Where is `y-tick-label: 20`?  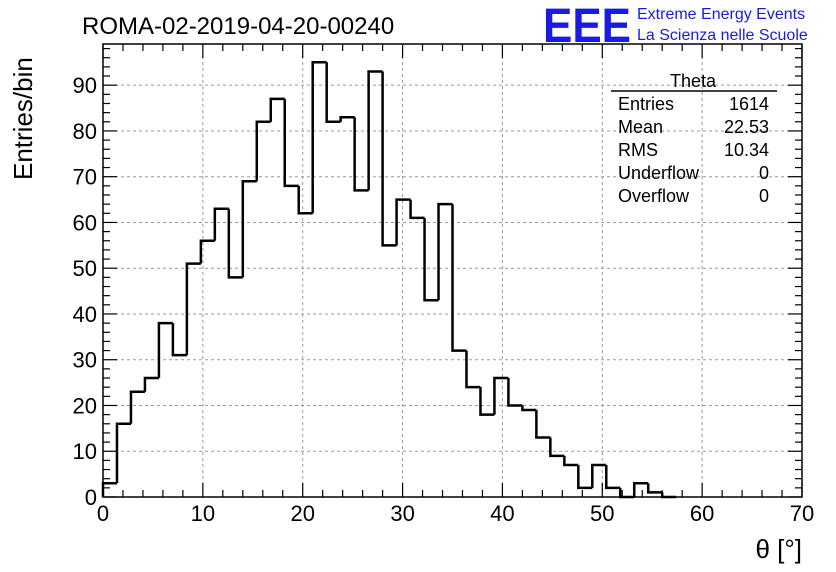 y-tick-label: 20 is located at coordinates (85, 405).